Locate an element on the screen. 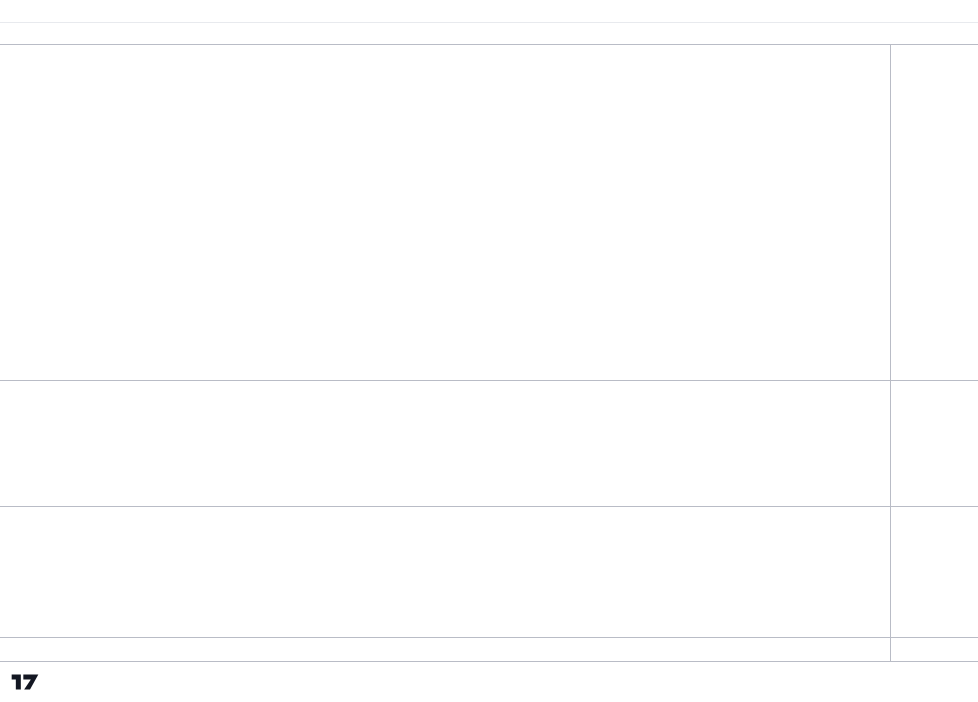 Image resolution: width=978 pixels, height=702 pixels. price-axis-separator is located at coordinates (890, 352).